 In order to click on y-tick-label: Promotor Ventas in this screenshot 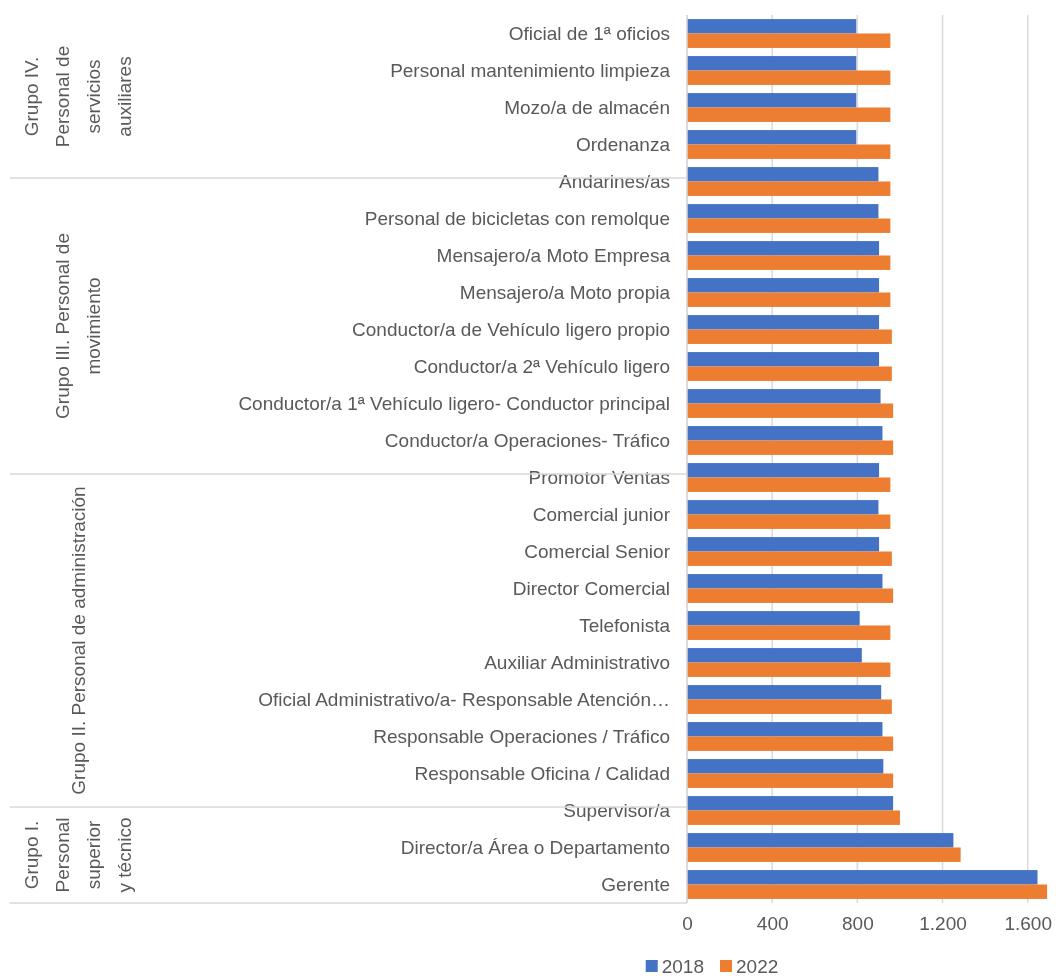, I will do `click(599, 478)`.